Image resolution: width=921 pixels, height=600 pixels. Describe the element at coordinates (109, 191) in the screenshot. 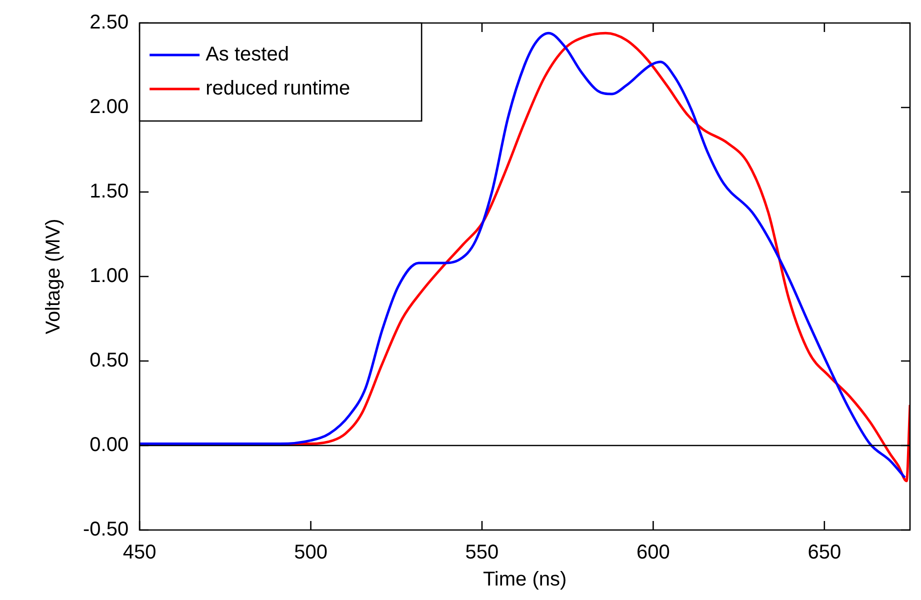

I see `y-tick-label: 1.50` at that location.